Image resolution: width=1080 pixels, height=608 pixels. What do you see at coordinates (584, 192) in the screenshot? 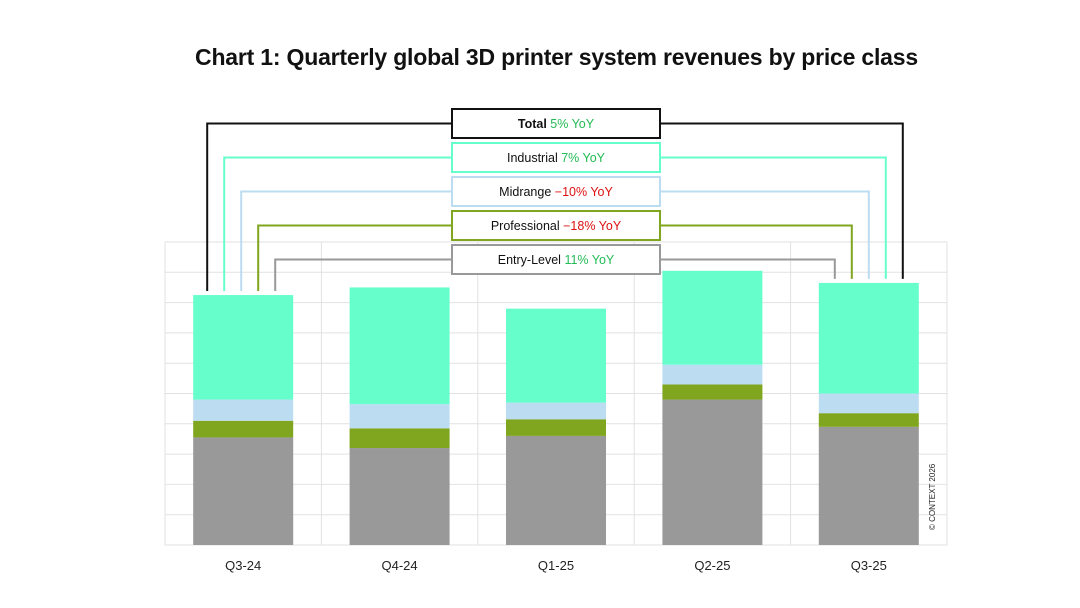
I see `legend-yoy: −10% YoY` at bounding box center [584, 192].